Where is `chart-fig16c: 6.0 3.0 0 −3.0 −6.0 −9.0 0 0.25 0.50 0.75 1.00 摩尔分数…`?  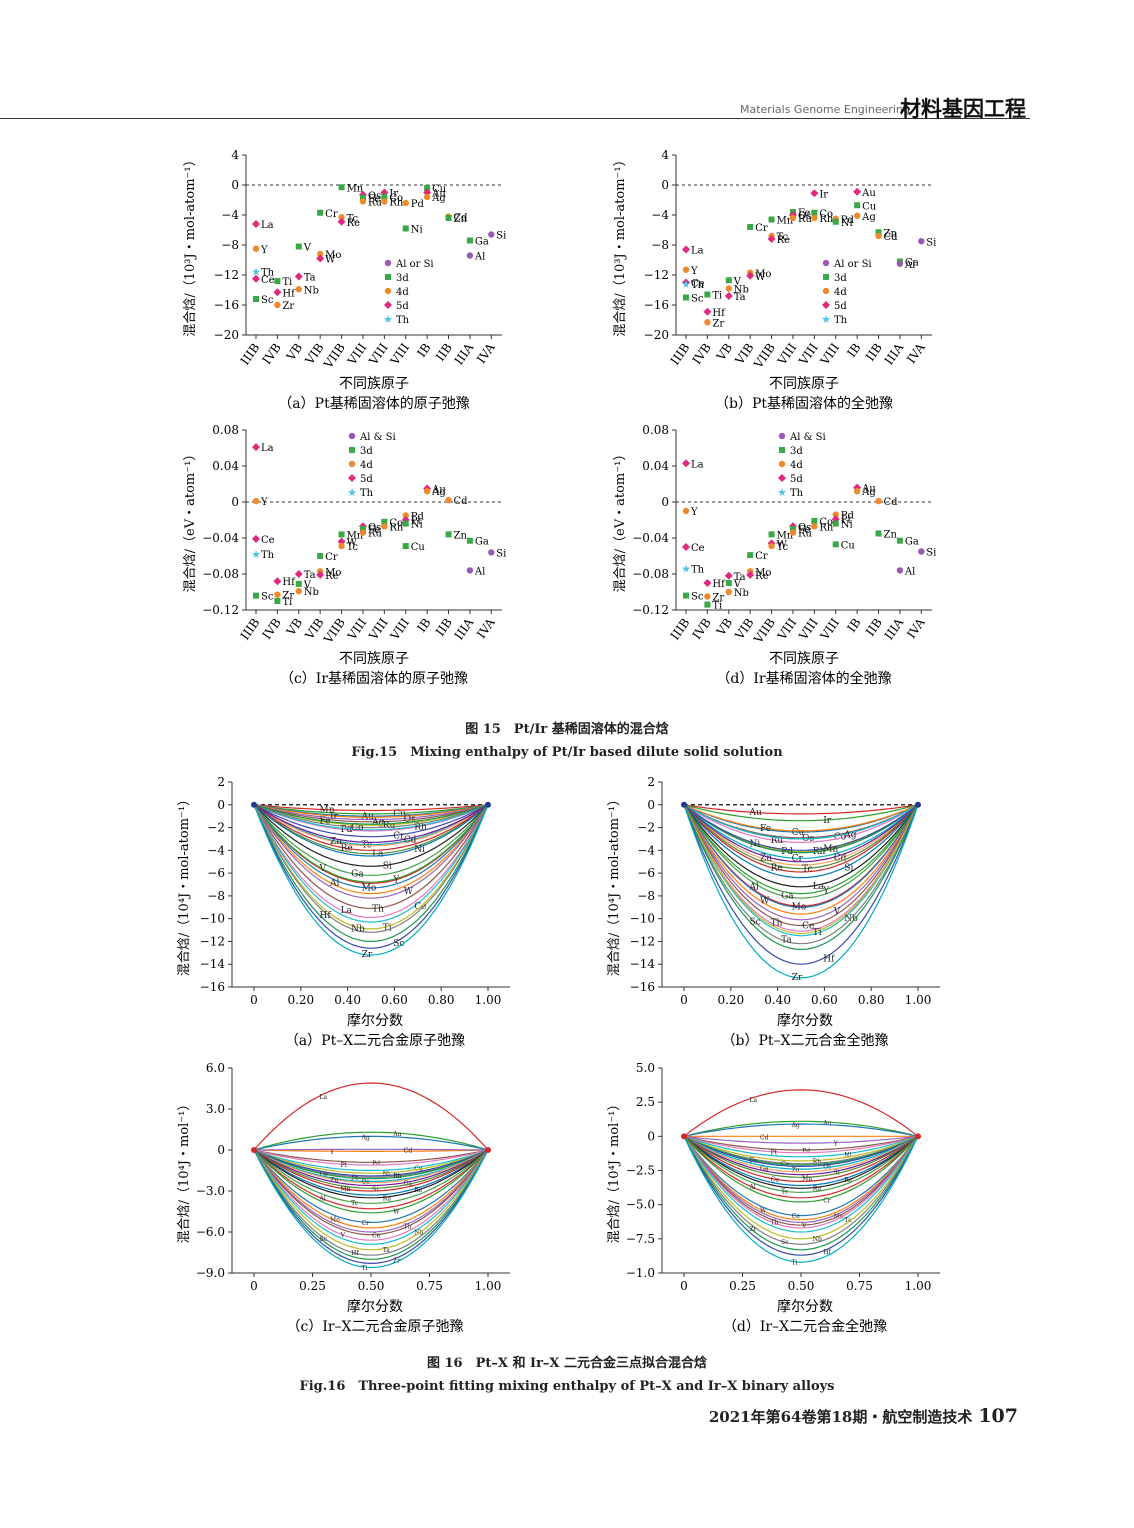 chart-fig16c: 6.0 3.0 0 −3.0 −6.0 −9.0 0 0.25 0.50 0.75 1.00 摩尔分数… is located at coordinates (343, 1198).